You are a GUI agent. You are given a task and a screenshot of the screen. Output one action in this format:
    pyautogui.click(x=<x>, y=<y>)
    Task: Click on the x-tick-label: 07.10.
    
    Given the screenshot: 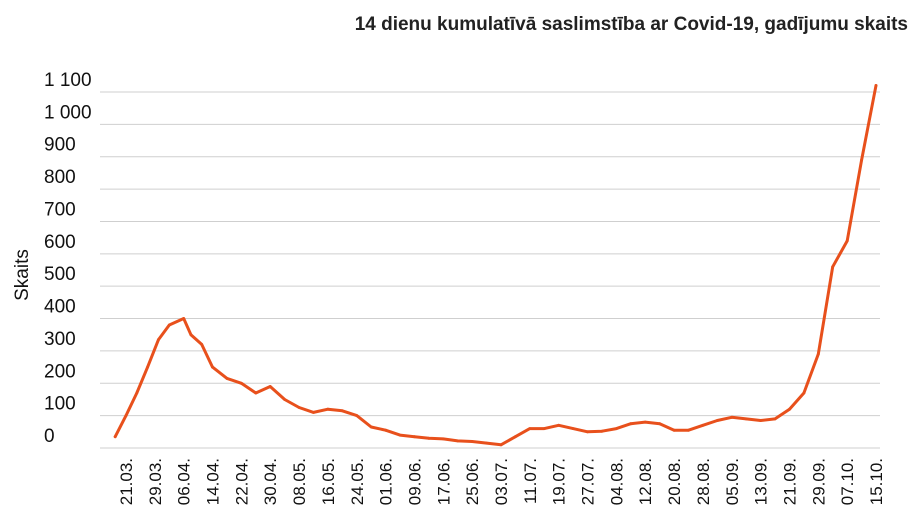 What is the action you would take?
    pyautogui.click(x=847, y=481)
    